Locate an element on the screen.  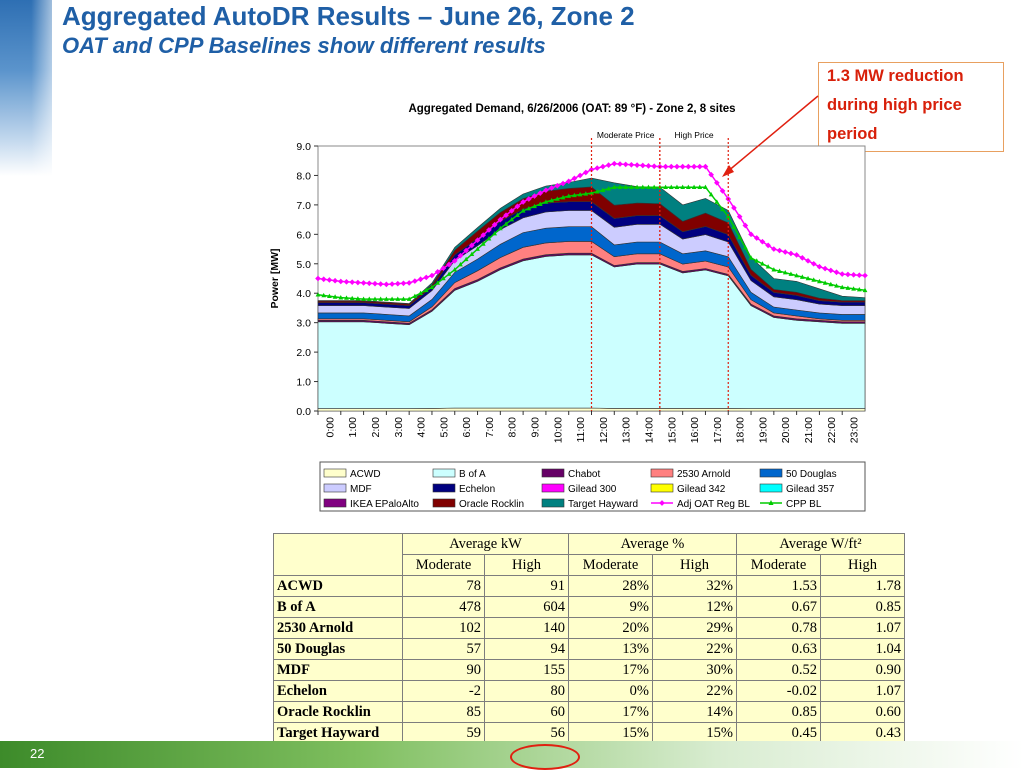
y-tick-label: 5.0 is located at coordinates (303, 265).